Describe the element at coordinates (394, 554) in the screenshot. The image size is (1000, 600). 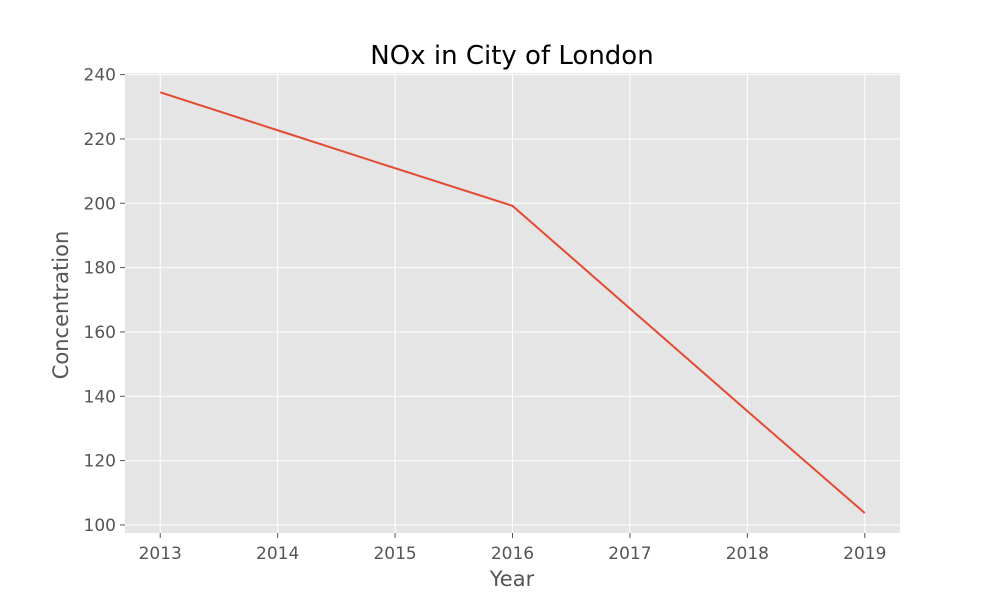
I see `x-tick-label: 2015` at that location.